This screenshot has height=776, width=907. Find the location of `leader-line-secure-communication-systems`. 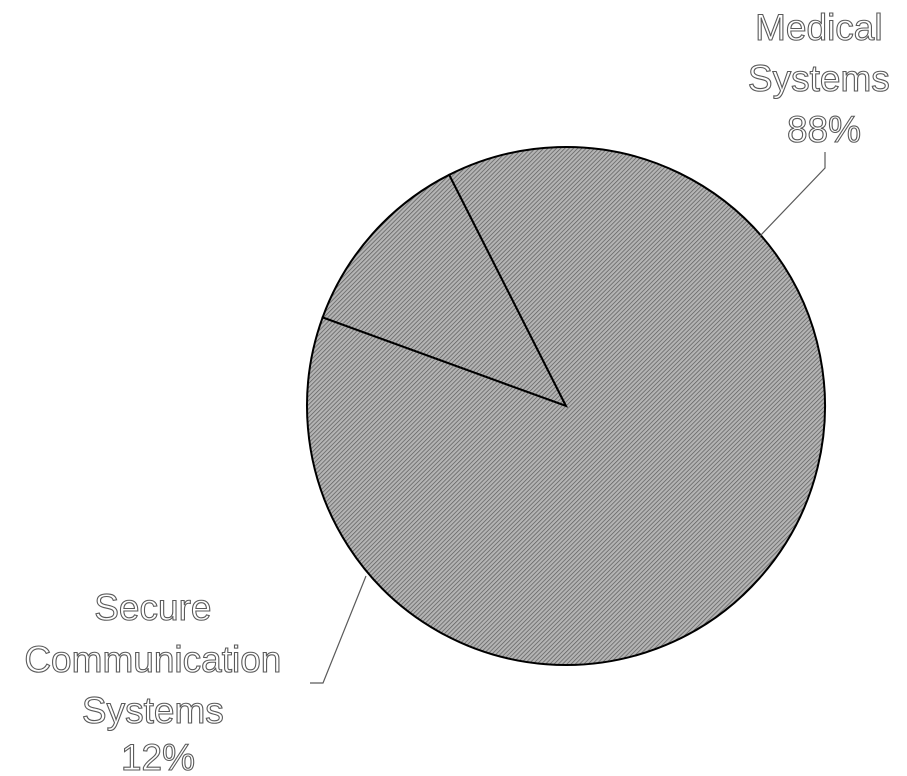

leader-line-secure-communication-systems is located at coordinates (338, 629).